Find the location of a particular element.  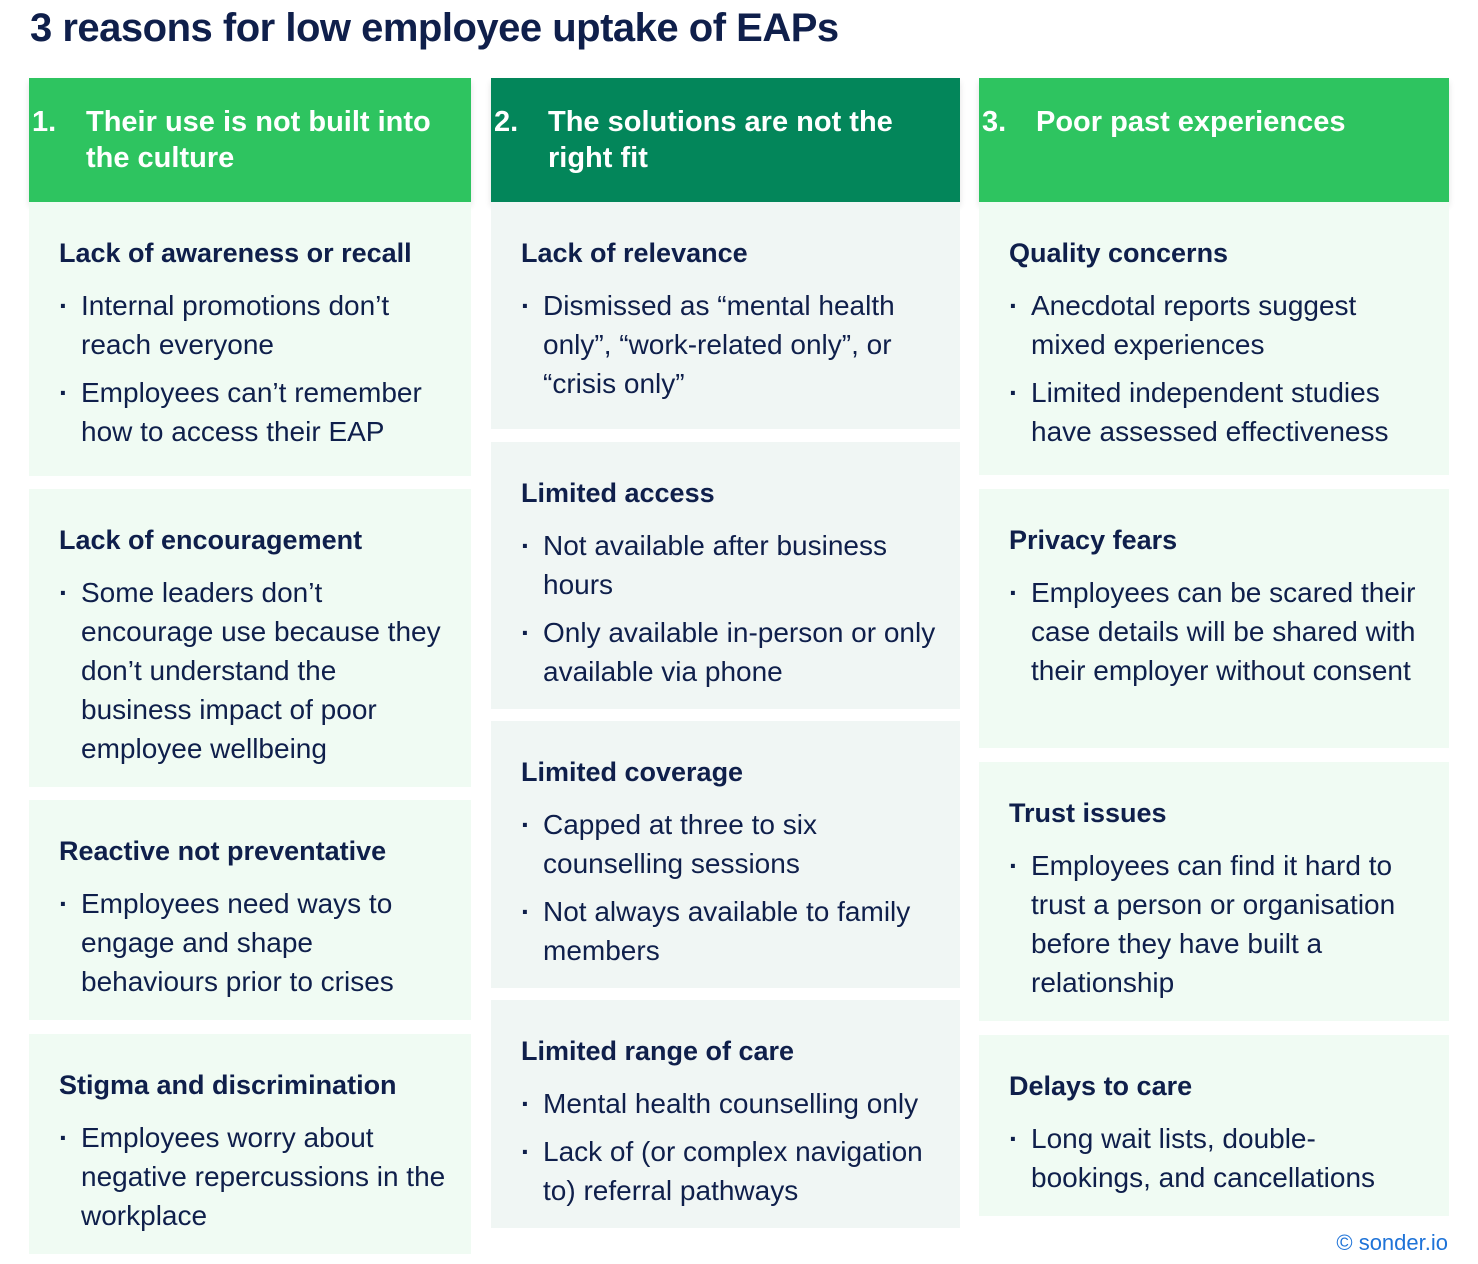

card-title: Limited coverage is located at coordinates (632, 772).